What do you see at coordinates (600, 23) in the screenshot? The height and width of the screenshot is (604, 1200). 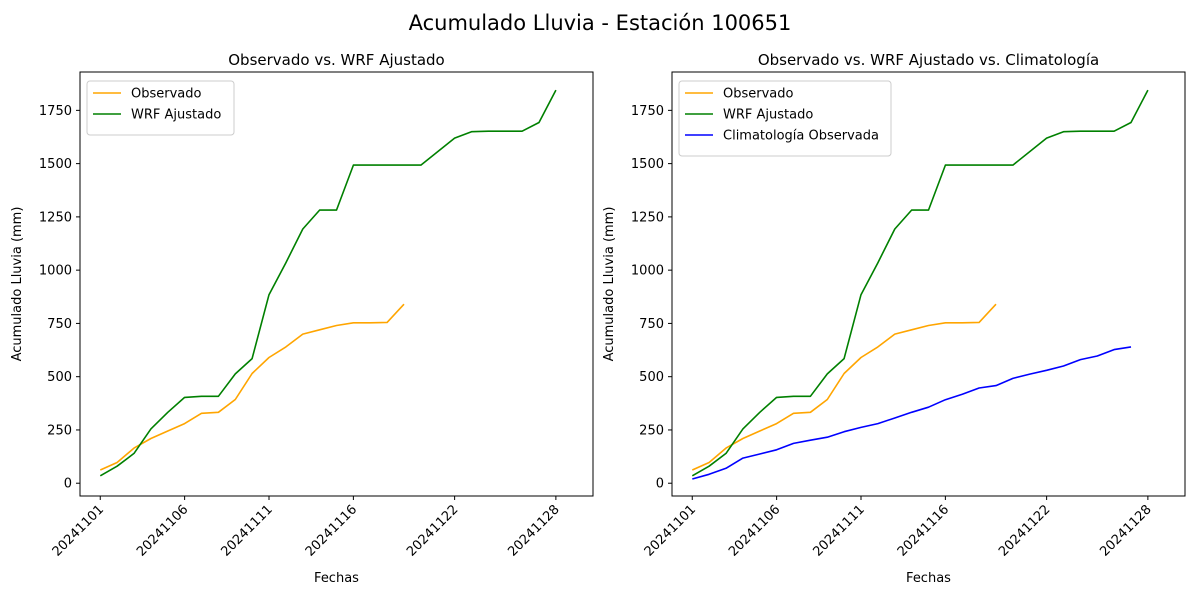 I see `figure-title: Acumulado Lluvia - Estación 100651` at bounding box center [600, 23].